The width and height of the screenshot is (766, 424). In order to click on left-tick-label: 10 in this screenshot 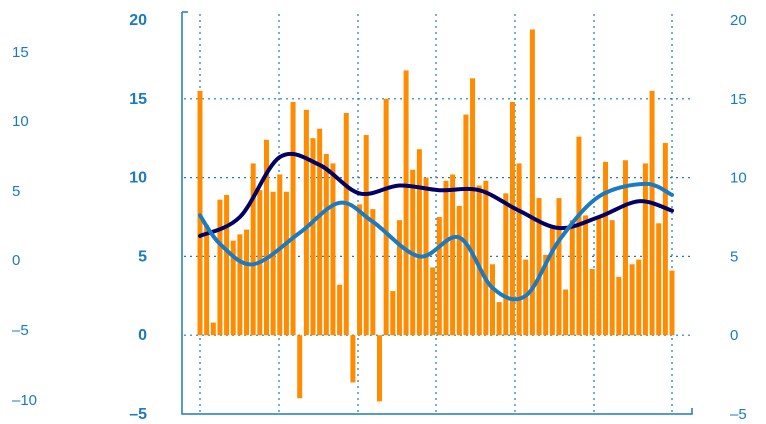, I will do `click(138, 178)`.